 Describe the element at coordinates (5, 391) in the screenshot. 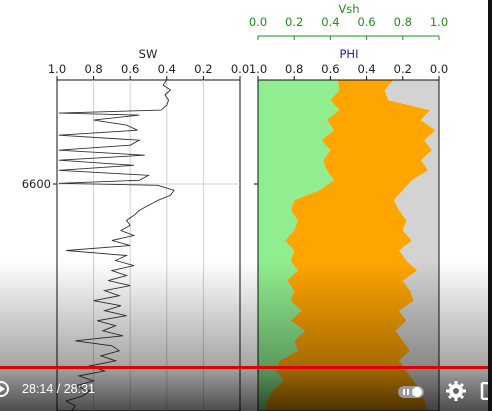

I see `play-icon` at that location.